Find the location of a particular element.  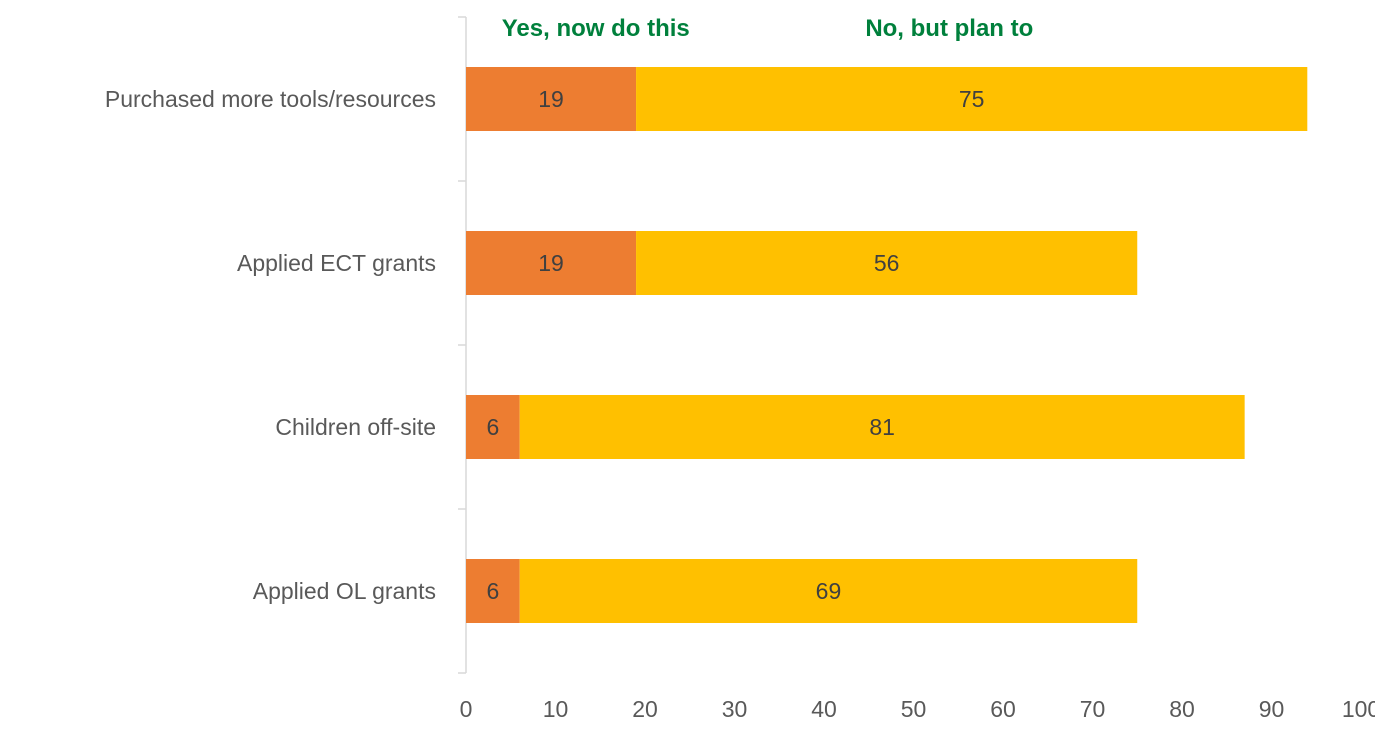

legend-label: No, but plan to is located at coordinates (949, 28).